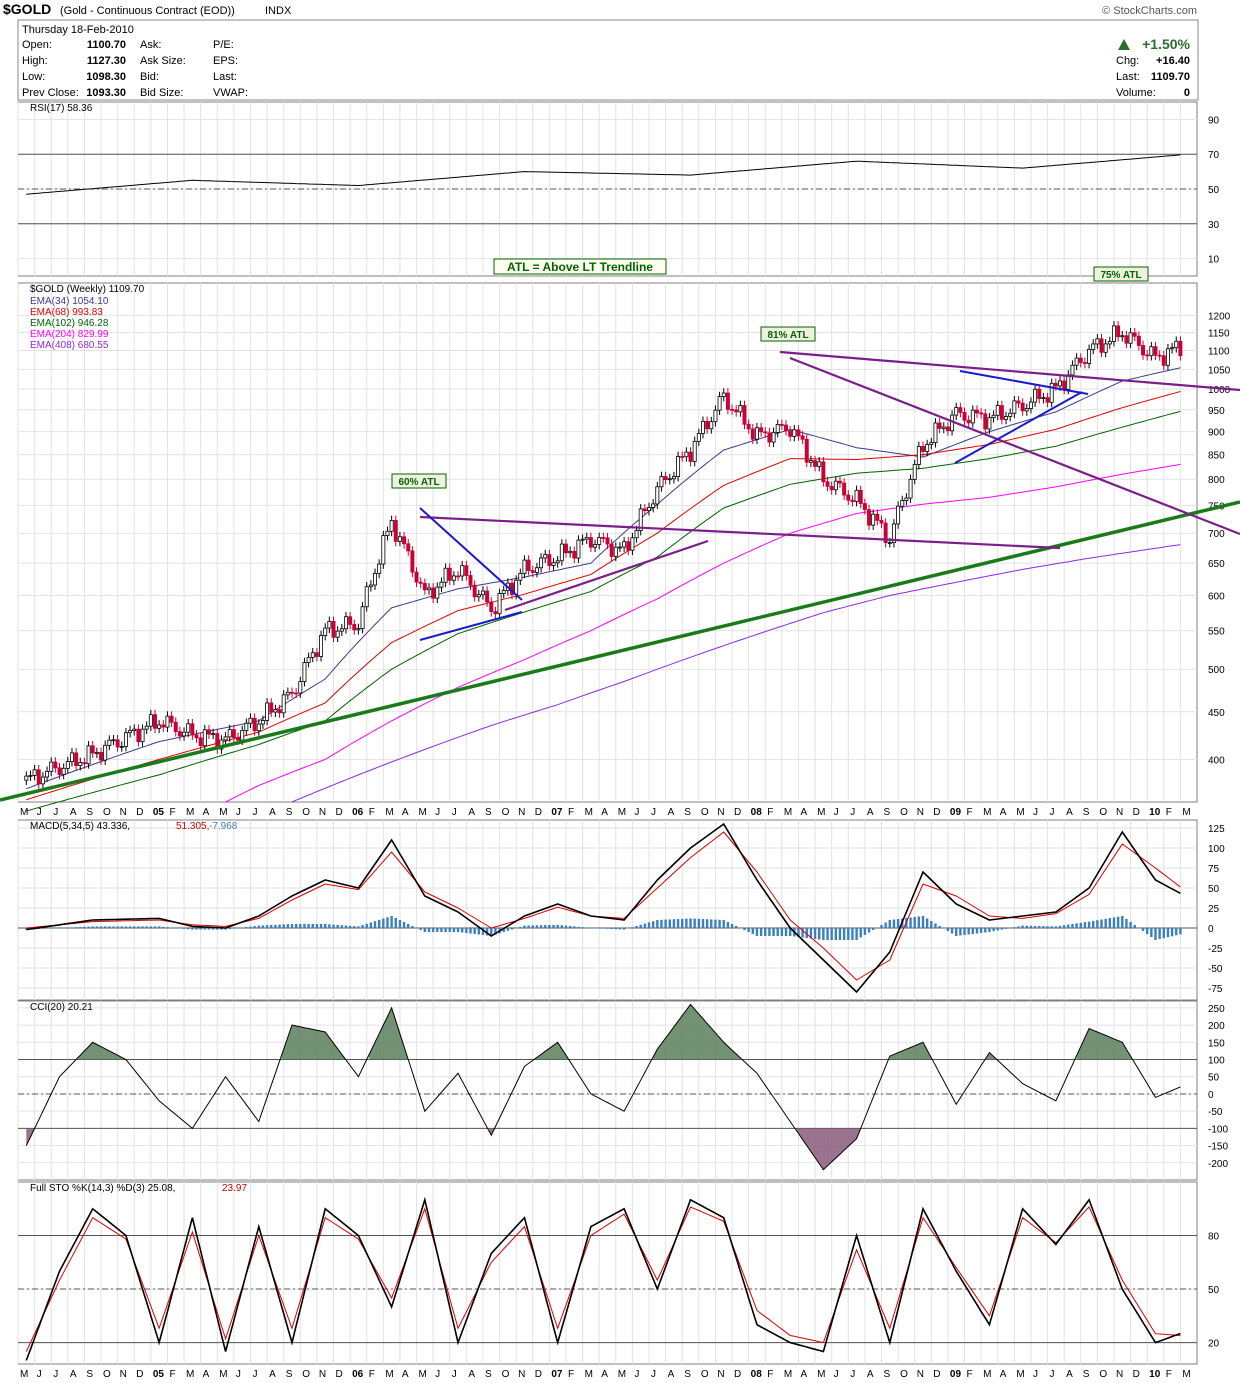 Image resolution: width=1240 pixels, height=1383 pixels. I want to click on cci-positive-fill, so click(698, 1032).